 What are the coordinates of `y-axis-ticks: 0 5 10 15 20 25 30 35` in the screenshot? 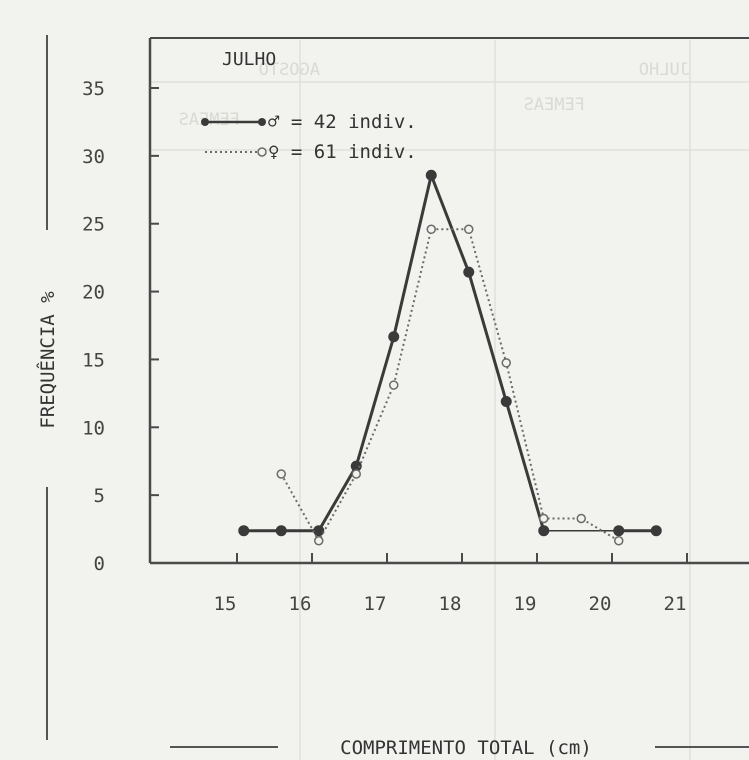 It's located at (120, 326).